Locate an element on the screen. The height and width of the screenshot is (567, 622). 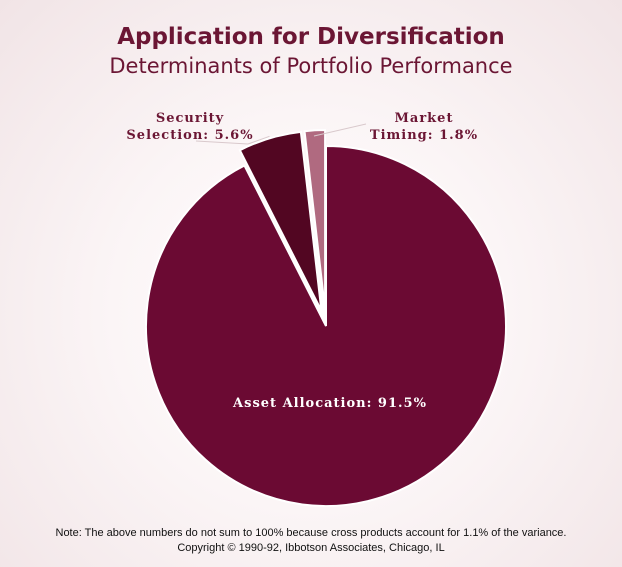
leader-market-timing is located at coordinates (340, 130).